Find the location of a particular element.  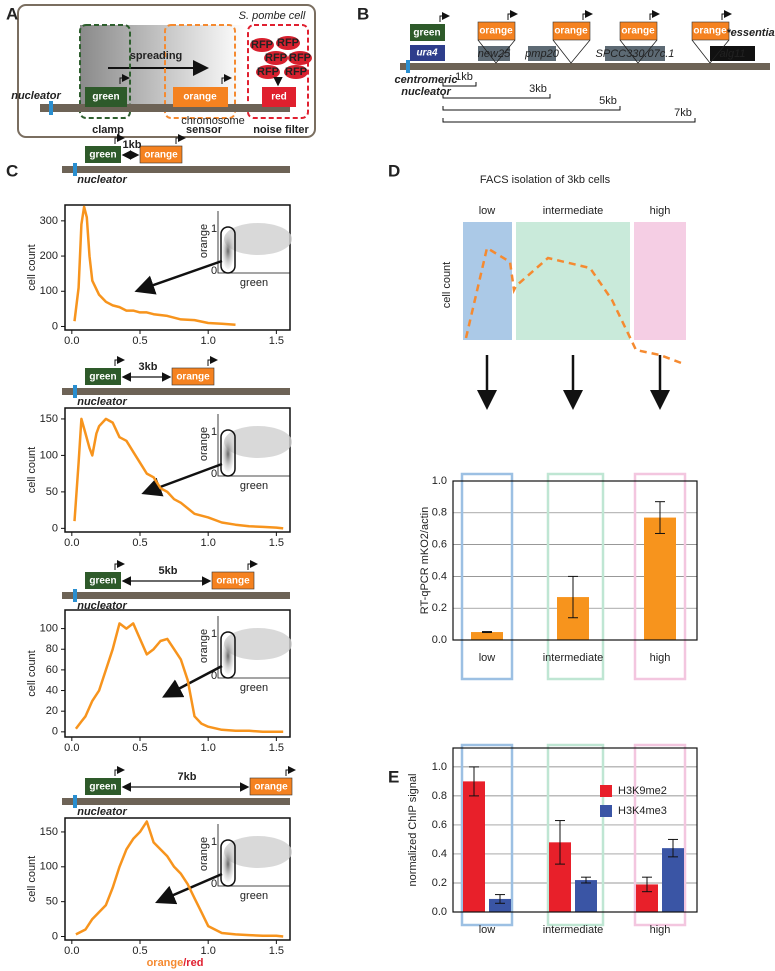

inset-gate-cloud is located at coordinates (228, 656).